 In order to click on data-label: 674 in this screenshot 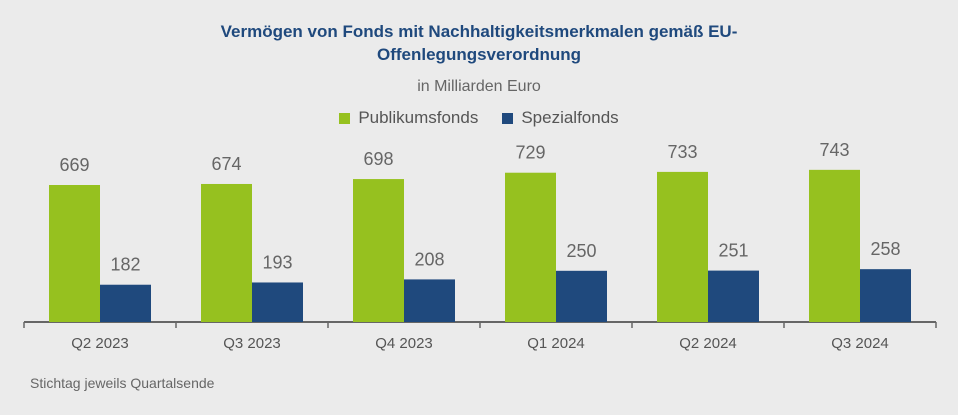, I will do `click(226, 164)`.